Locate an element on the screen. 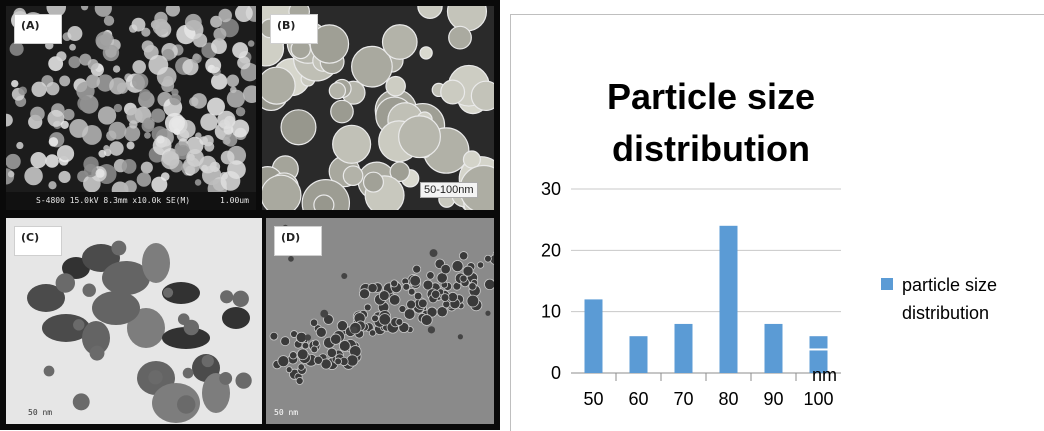 The width and height of the screenshot is (1044, 431). panel-label-b: (B) is located at coordinates (294, 29).